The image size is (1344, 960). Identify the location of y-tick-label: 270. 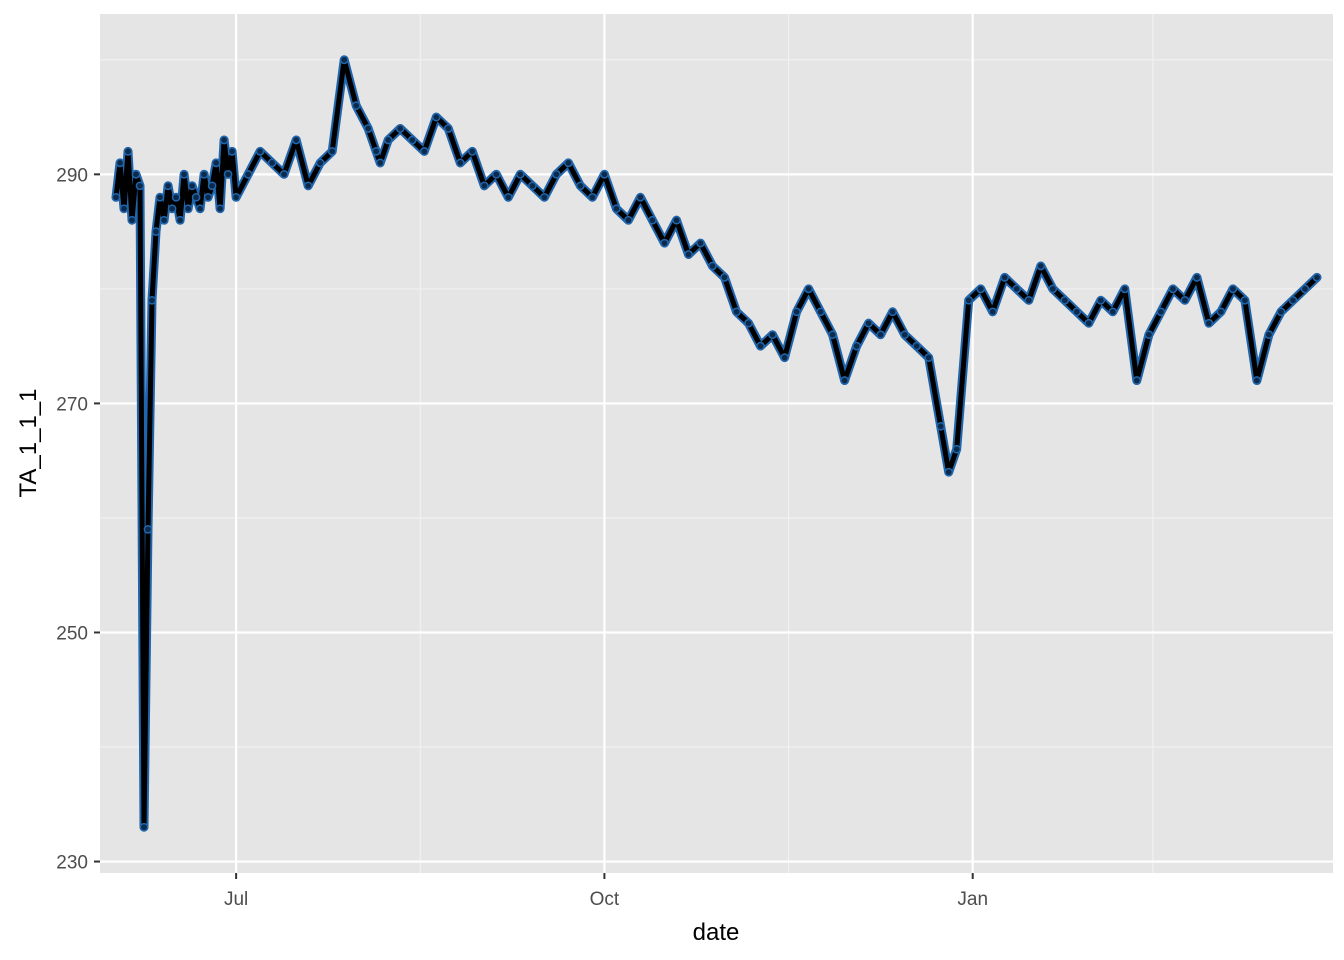
(72, 404).